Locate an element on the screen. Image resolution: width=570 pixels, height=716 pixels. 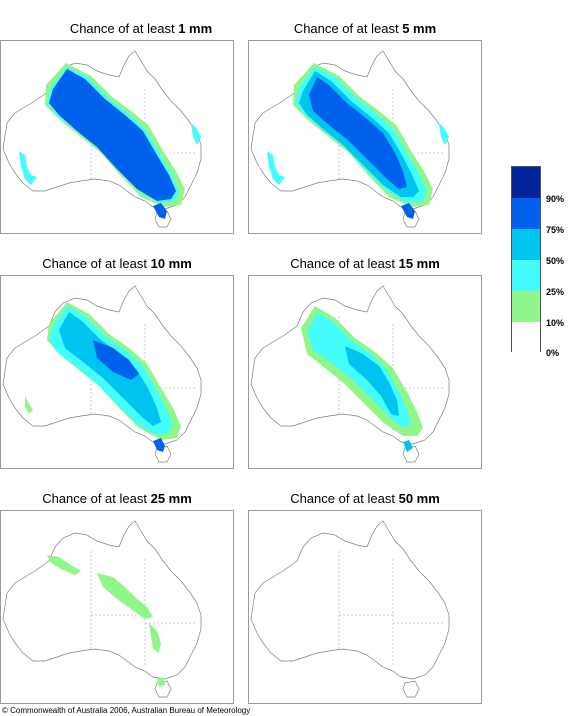
map-15mm is located at coordinates (365, 372).